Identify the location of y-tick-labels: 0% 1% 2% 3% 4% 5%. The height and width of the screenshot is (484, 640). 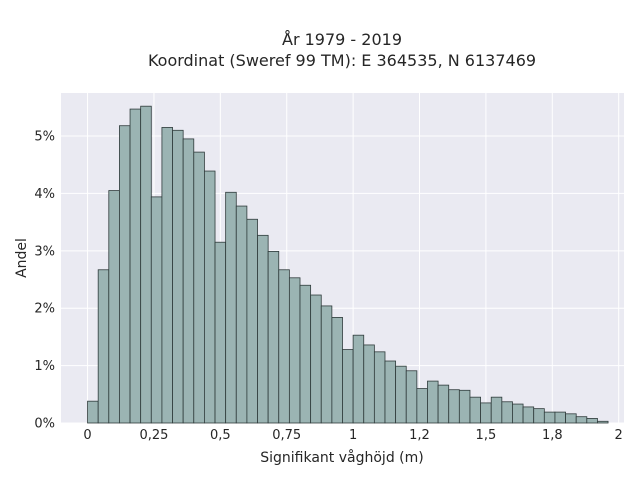
(44, 281).